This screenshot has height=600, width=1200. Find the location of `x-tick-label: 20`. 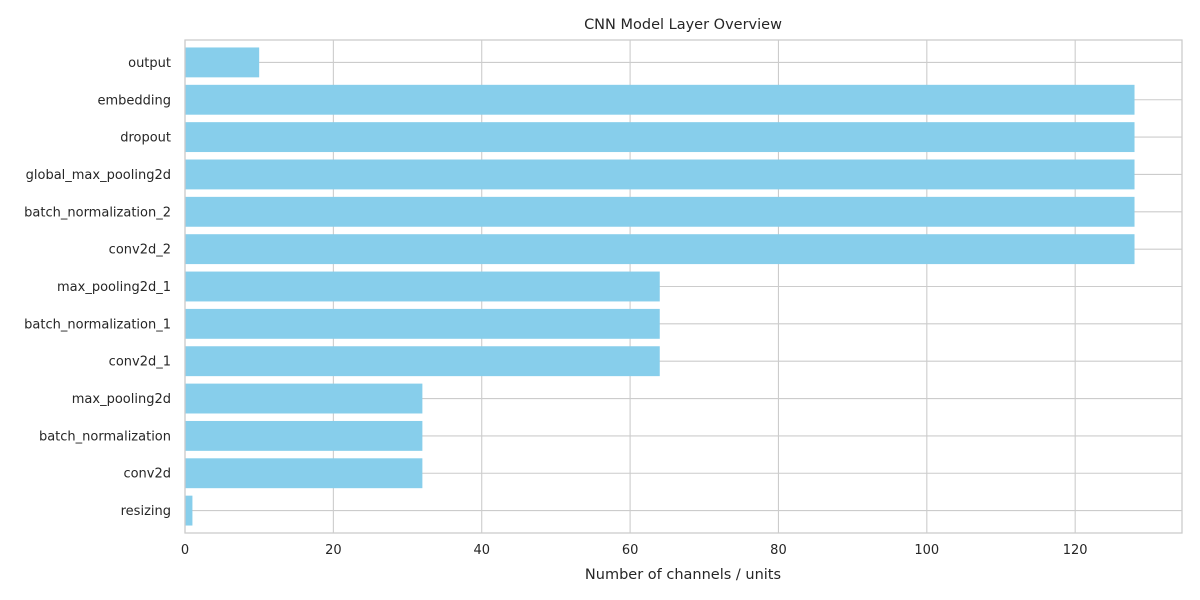

x-tick-label: 20 is located at coordinates (333, 550).